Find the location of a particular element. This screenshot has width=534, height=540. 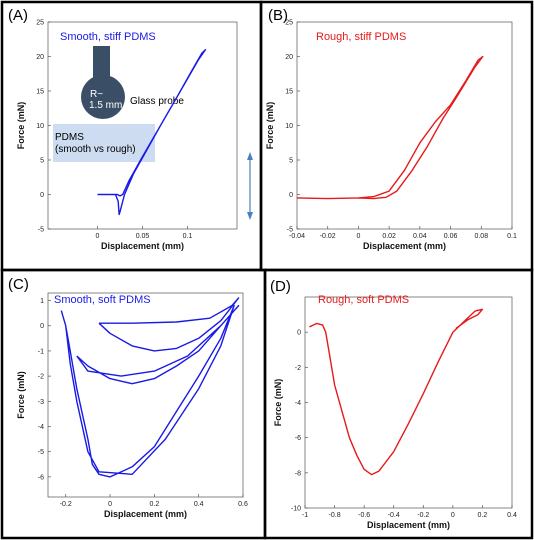

x-tick-label: 0.08 is located at coordinates (481, 236).